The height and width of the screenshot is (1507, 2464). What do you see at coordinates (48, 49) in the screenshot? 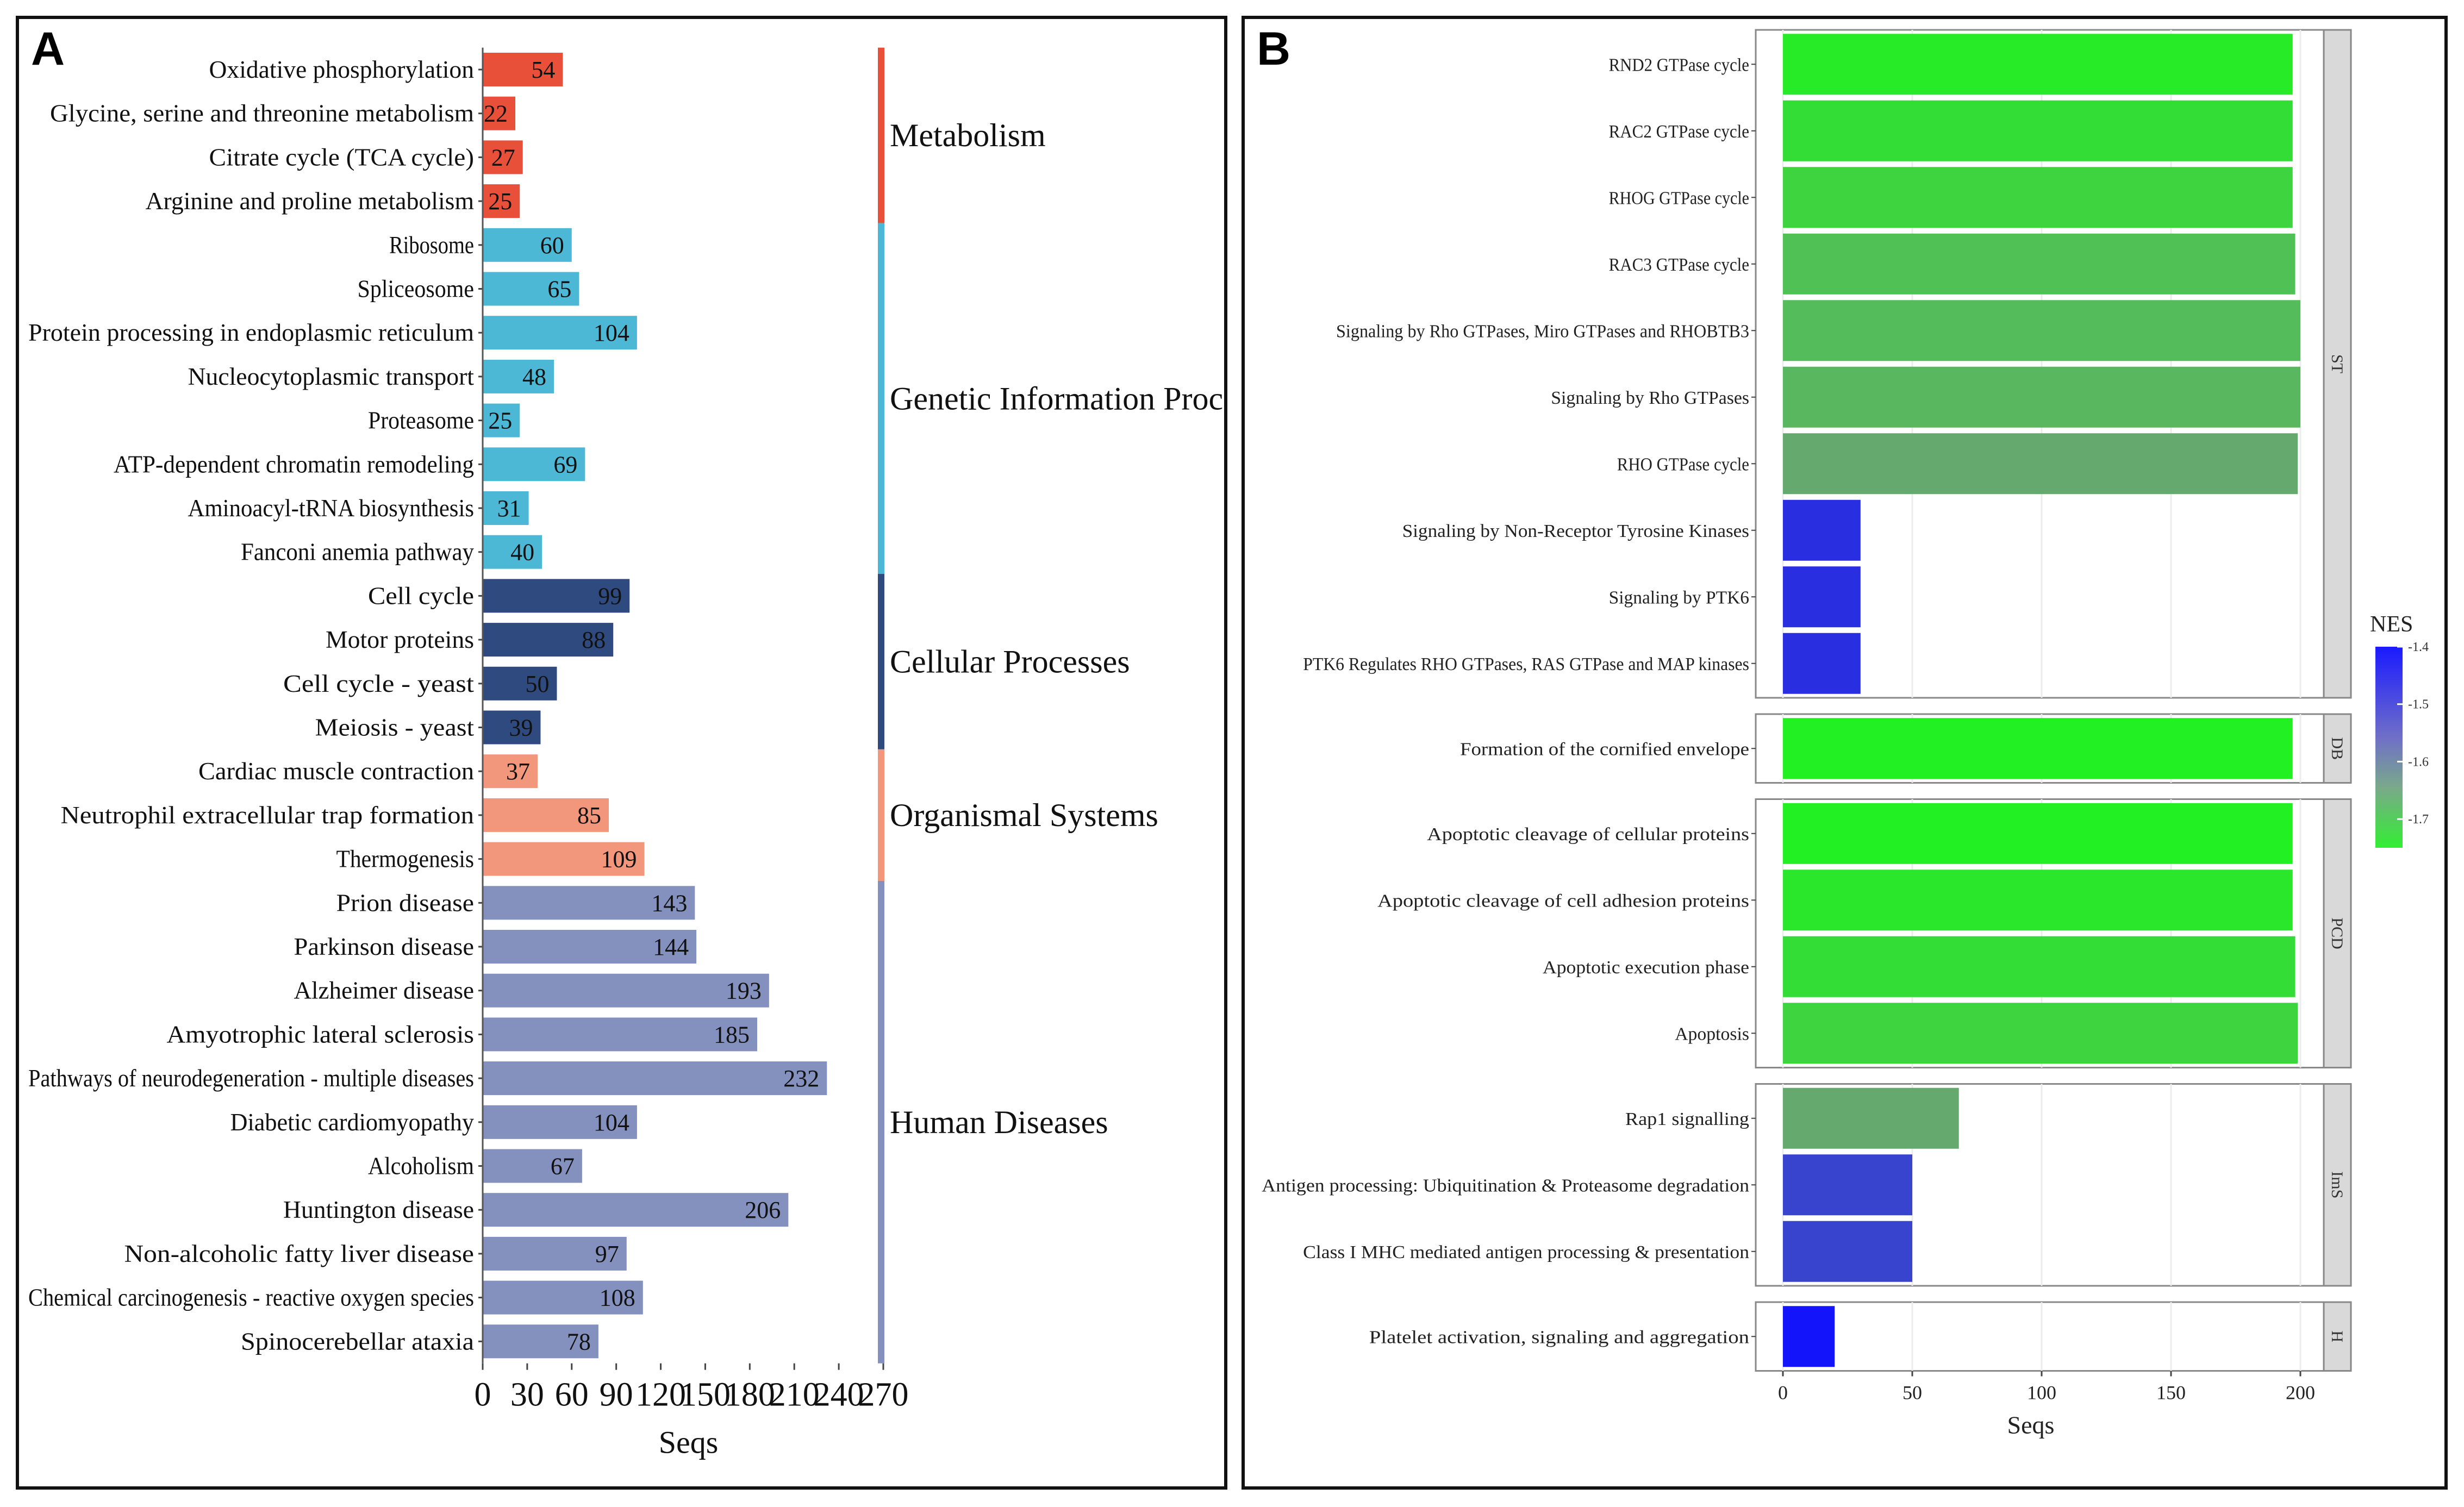
I see `panel-a-label: A` at bounding box center [48, 49].